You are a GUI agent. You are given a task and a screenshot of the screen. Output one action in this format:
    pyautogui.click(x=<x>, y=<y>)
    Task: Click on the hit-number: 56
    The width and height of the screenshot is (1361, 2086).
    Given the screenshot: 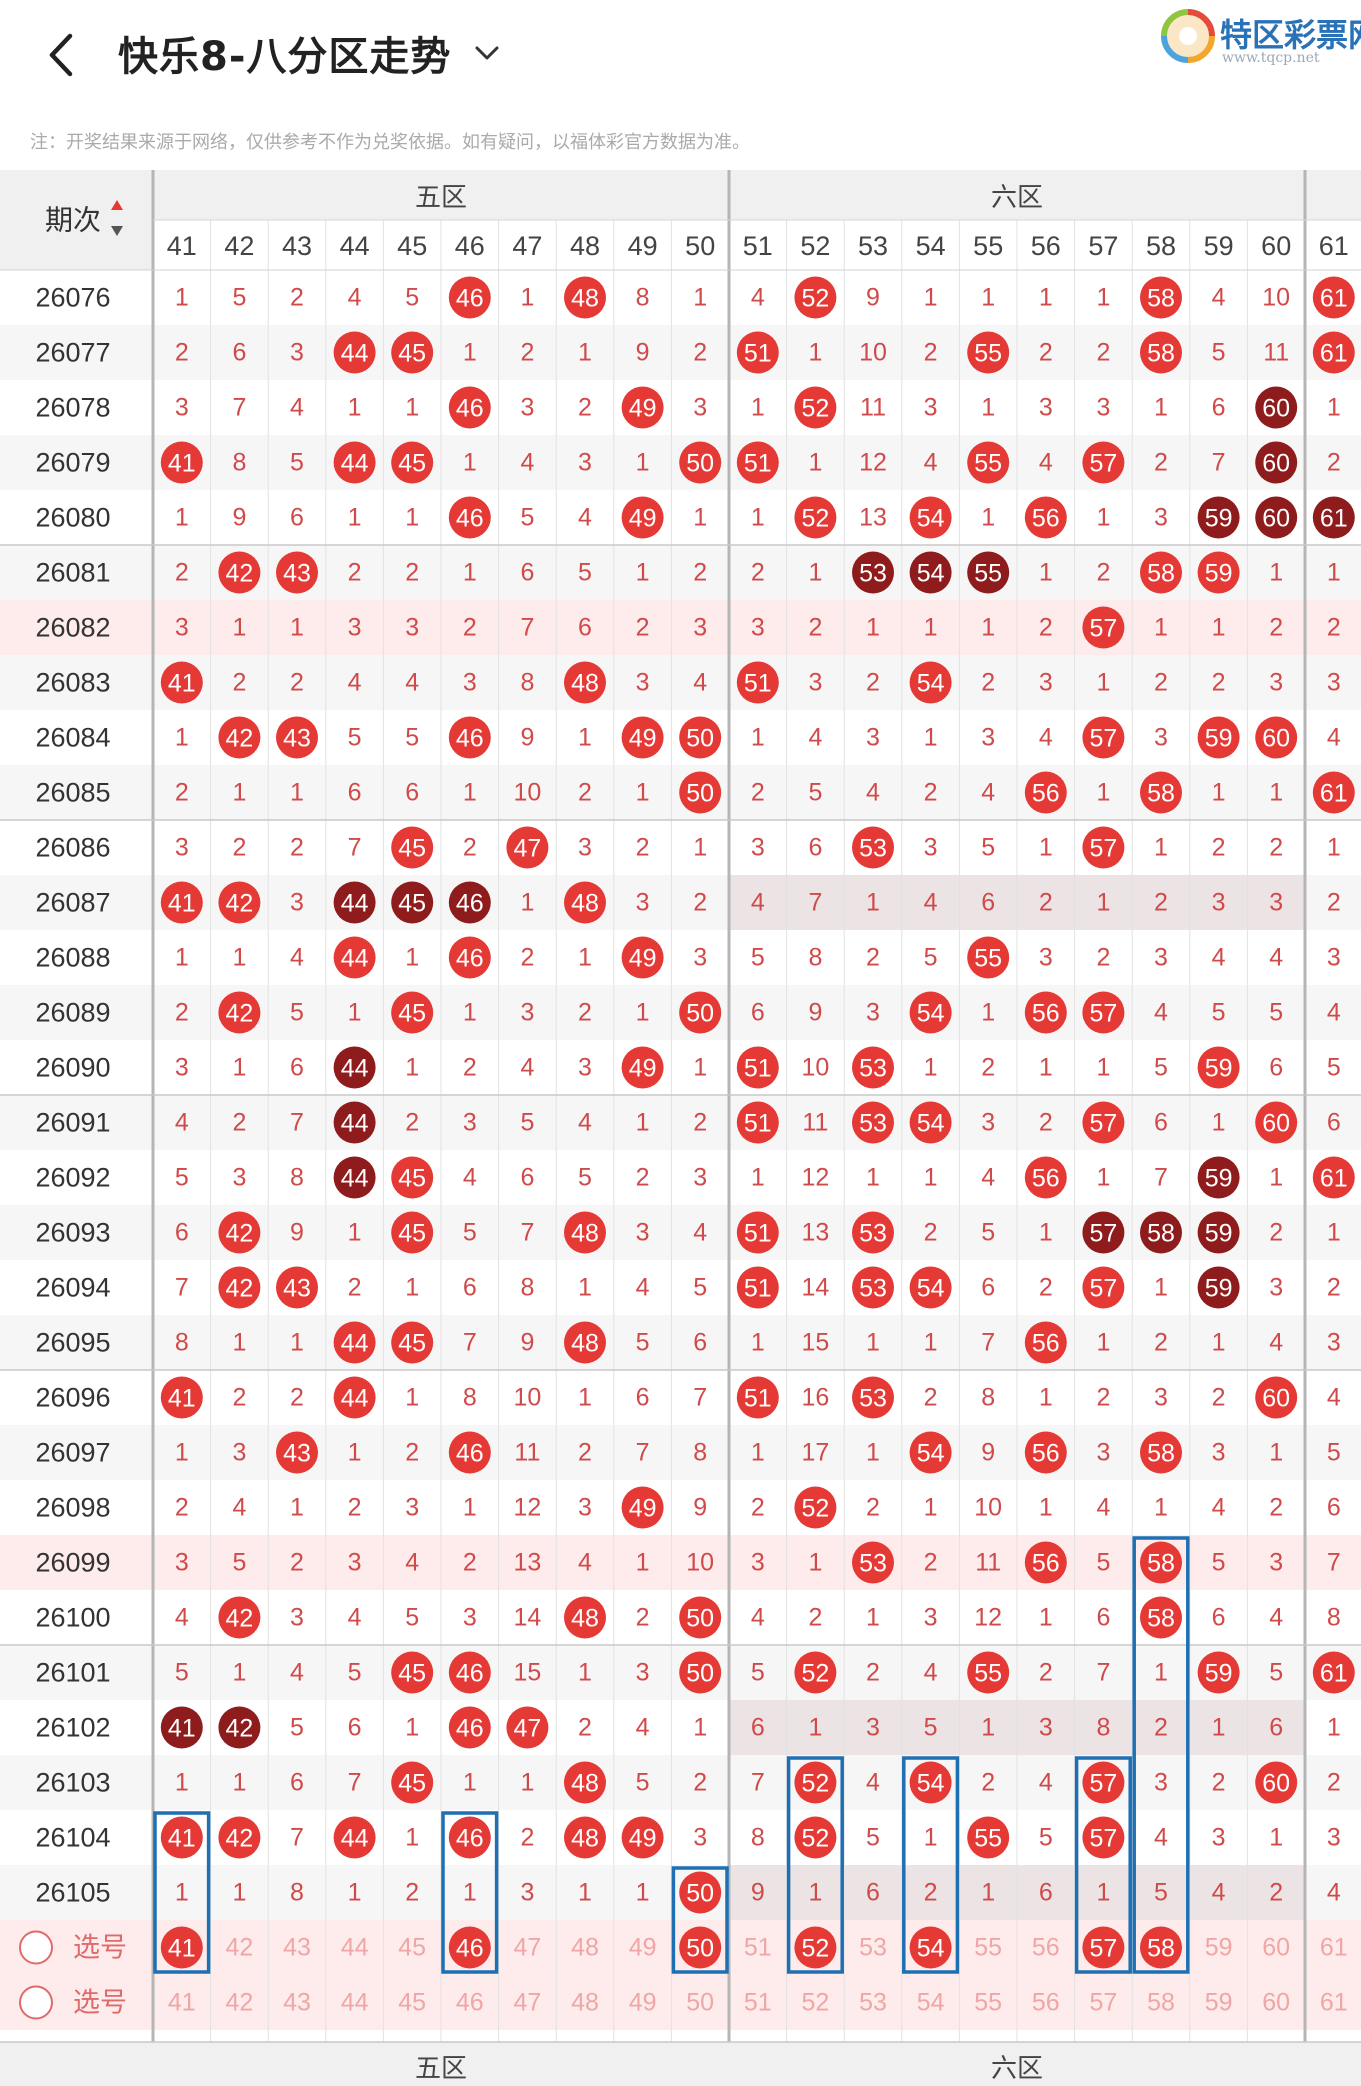 What is the action you would take?
    pyautogui.click(x=1046, y=794)
    